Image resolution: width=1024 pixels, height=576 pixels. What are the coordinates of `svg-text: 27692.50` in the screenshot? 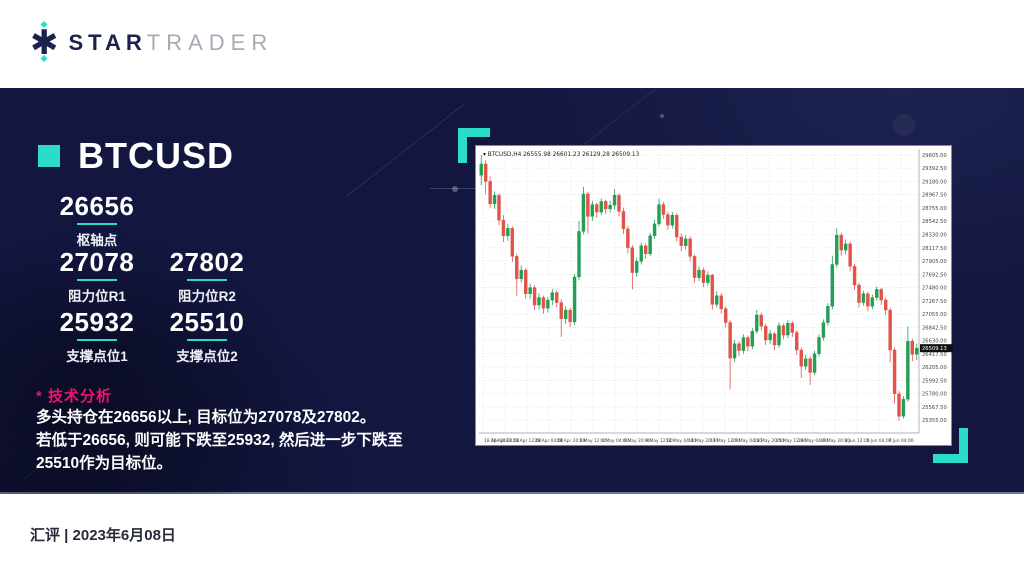 It's located at (934, 275).